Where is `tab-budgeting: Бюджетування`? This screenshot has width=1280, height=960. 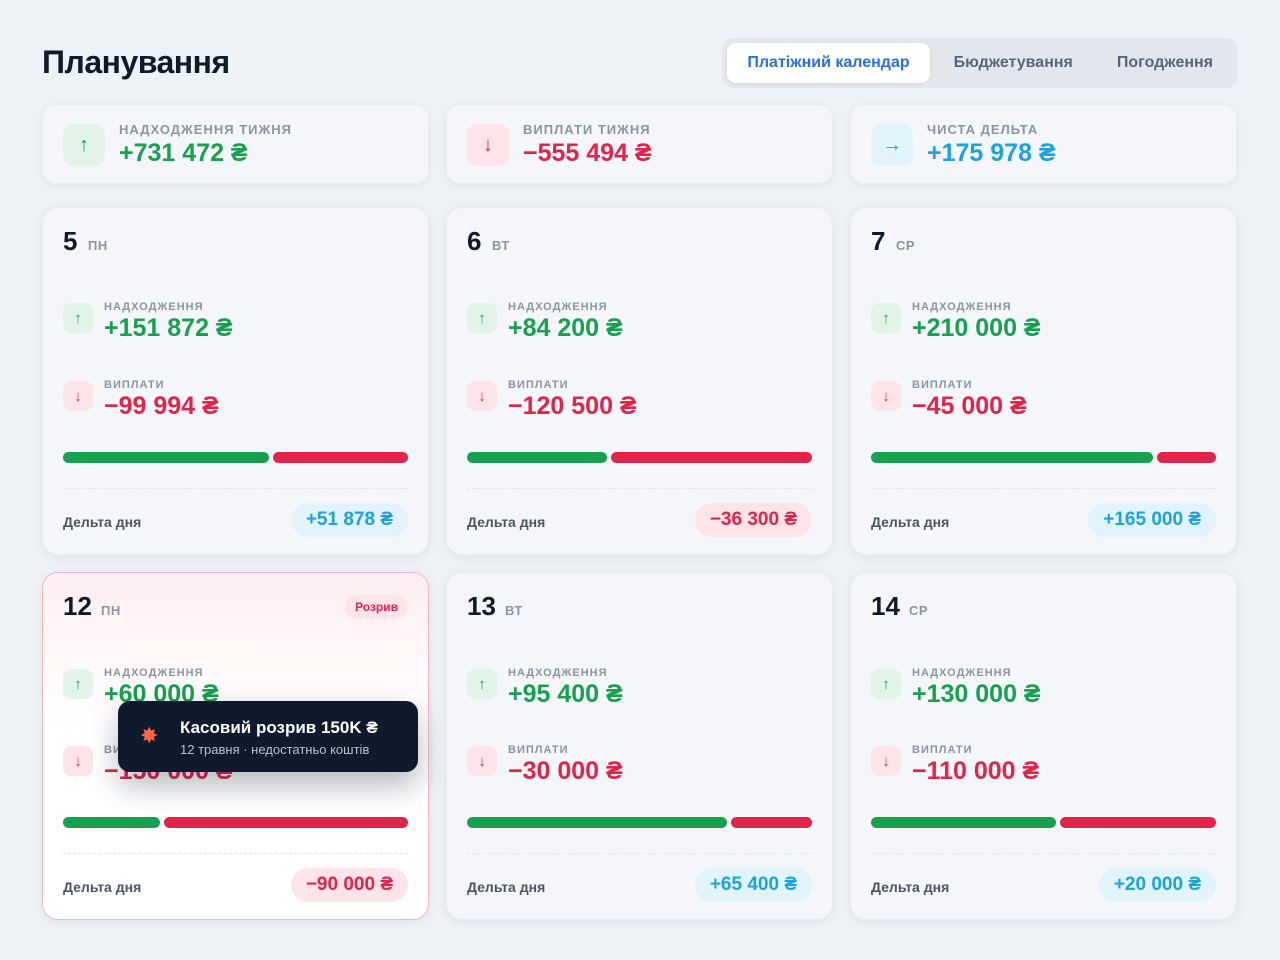
tab-budgeting: Бюджетування is located at coordinates (1013, 62).